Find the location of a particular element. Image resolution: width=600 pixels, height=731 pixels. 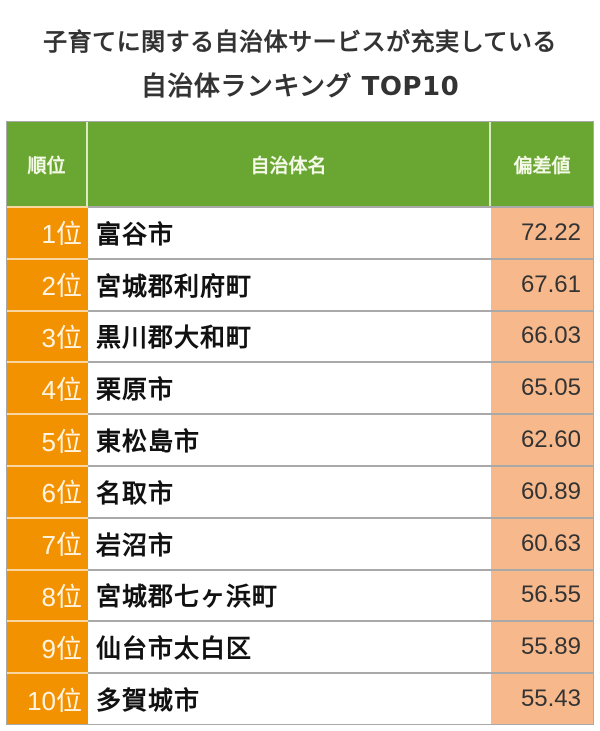

table-row: 10位 多賀城市 55.43 is located at coordinates (300, 698).